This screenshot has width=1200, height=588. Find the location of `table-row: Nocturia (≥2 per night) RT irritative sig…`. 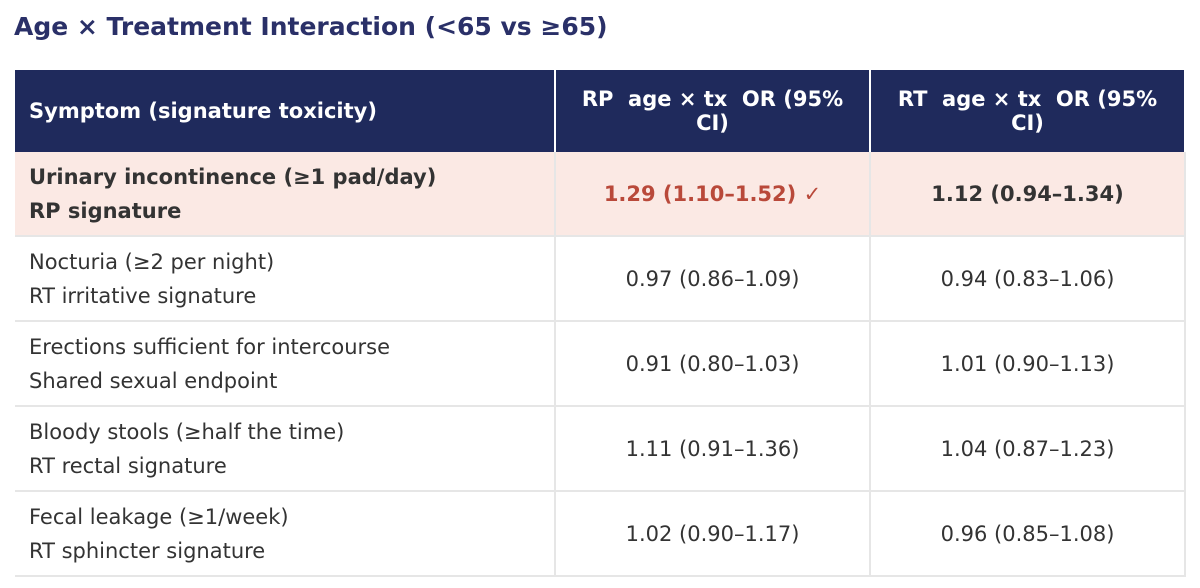

table-row: Nocturia (≥2 per night) RT irritative sig… is located at coordinates (600, 279).